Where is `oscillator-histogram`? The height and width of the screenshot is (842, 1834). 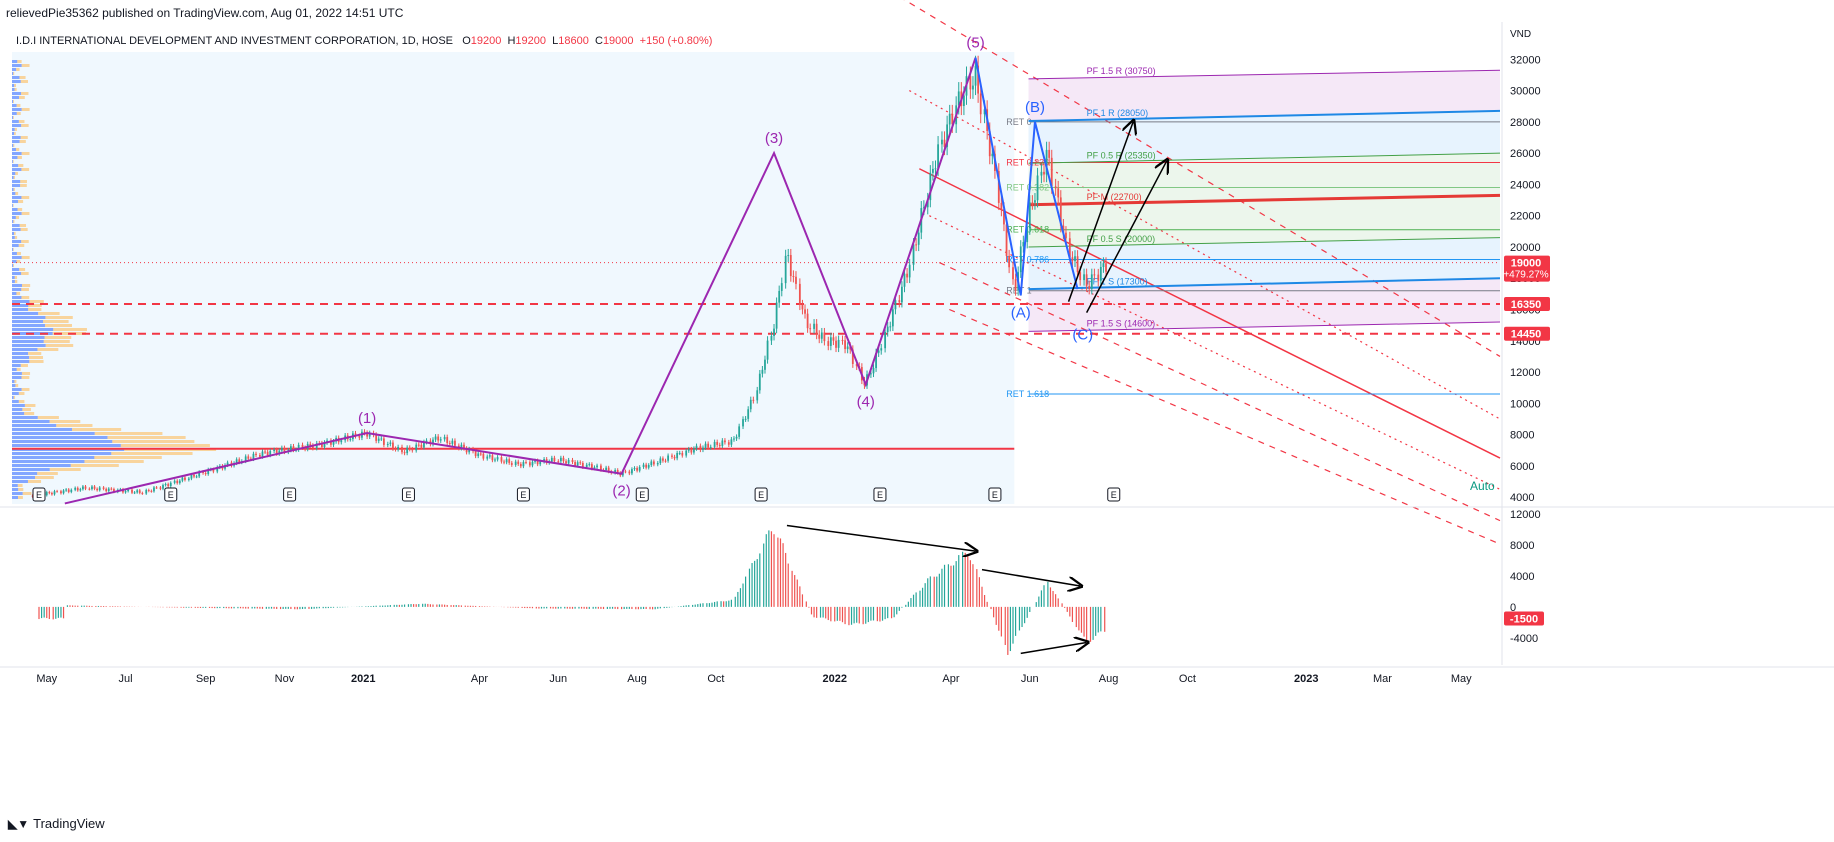 oscillator-histogram is located at coordinates (572, 592).